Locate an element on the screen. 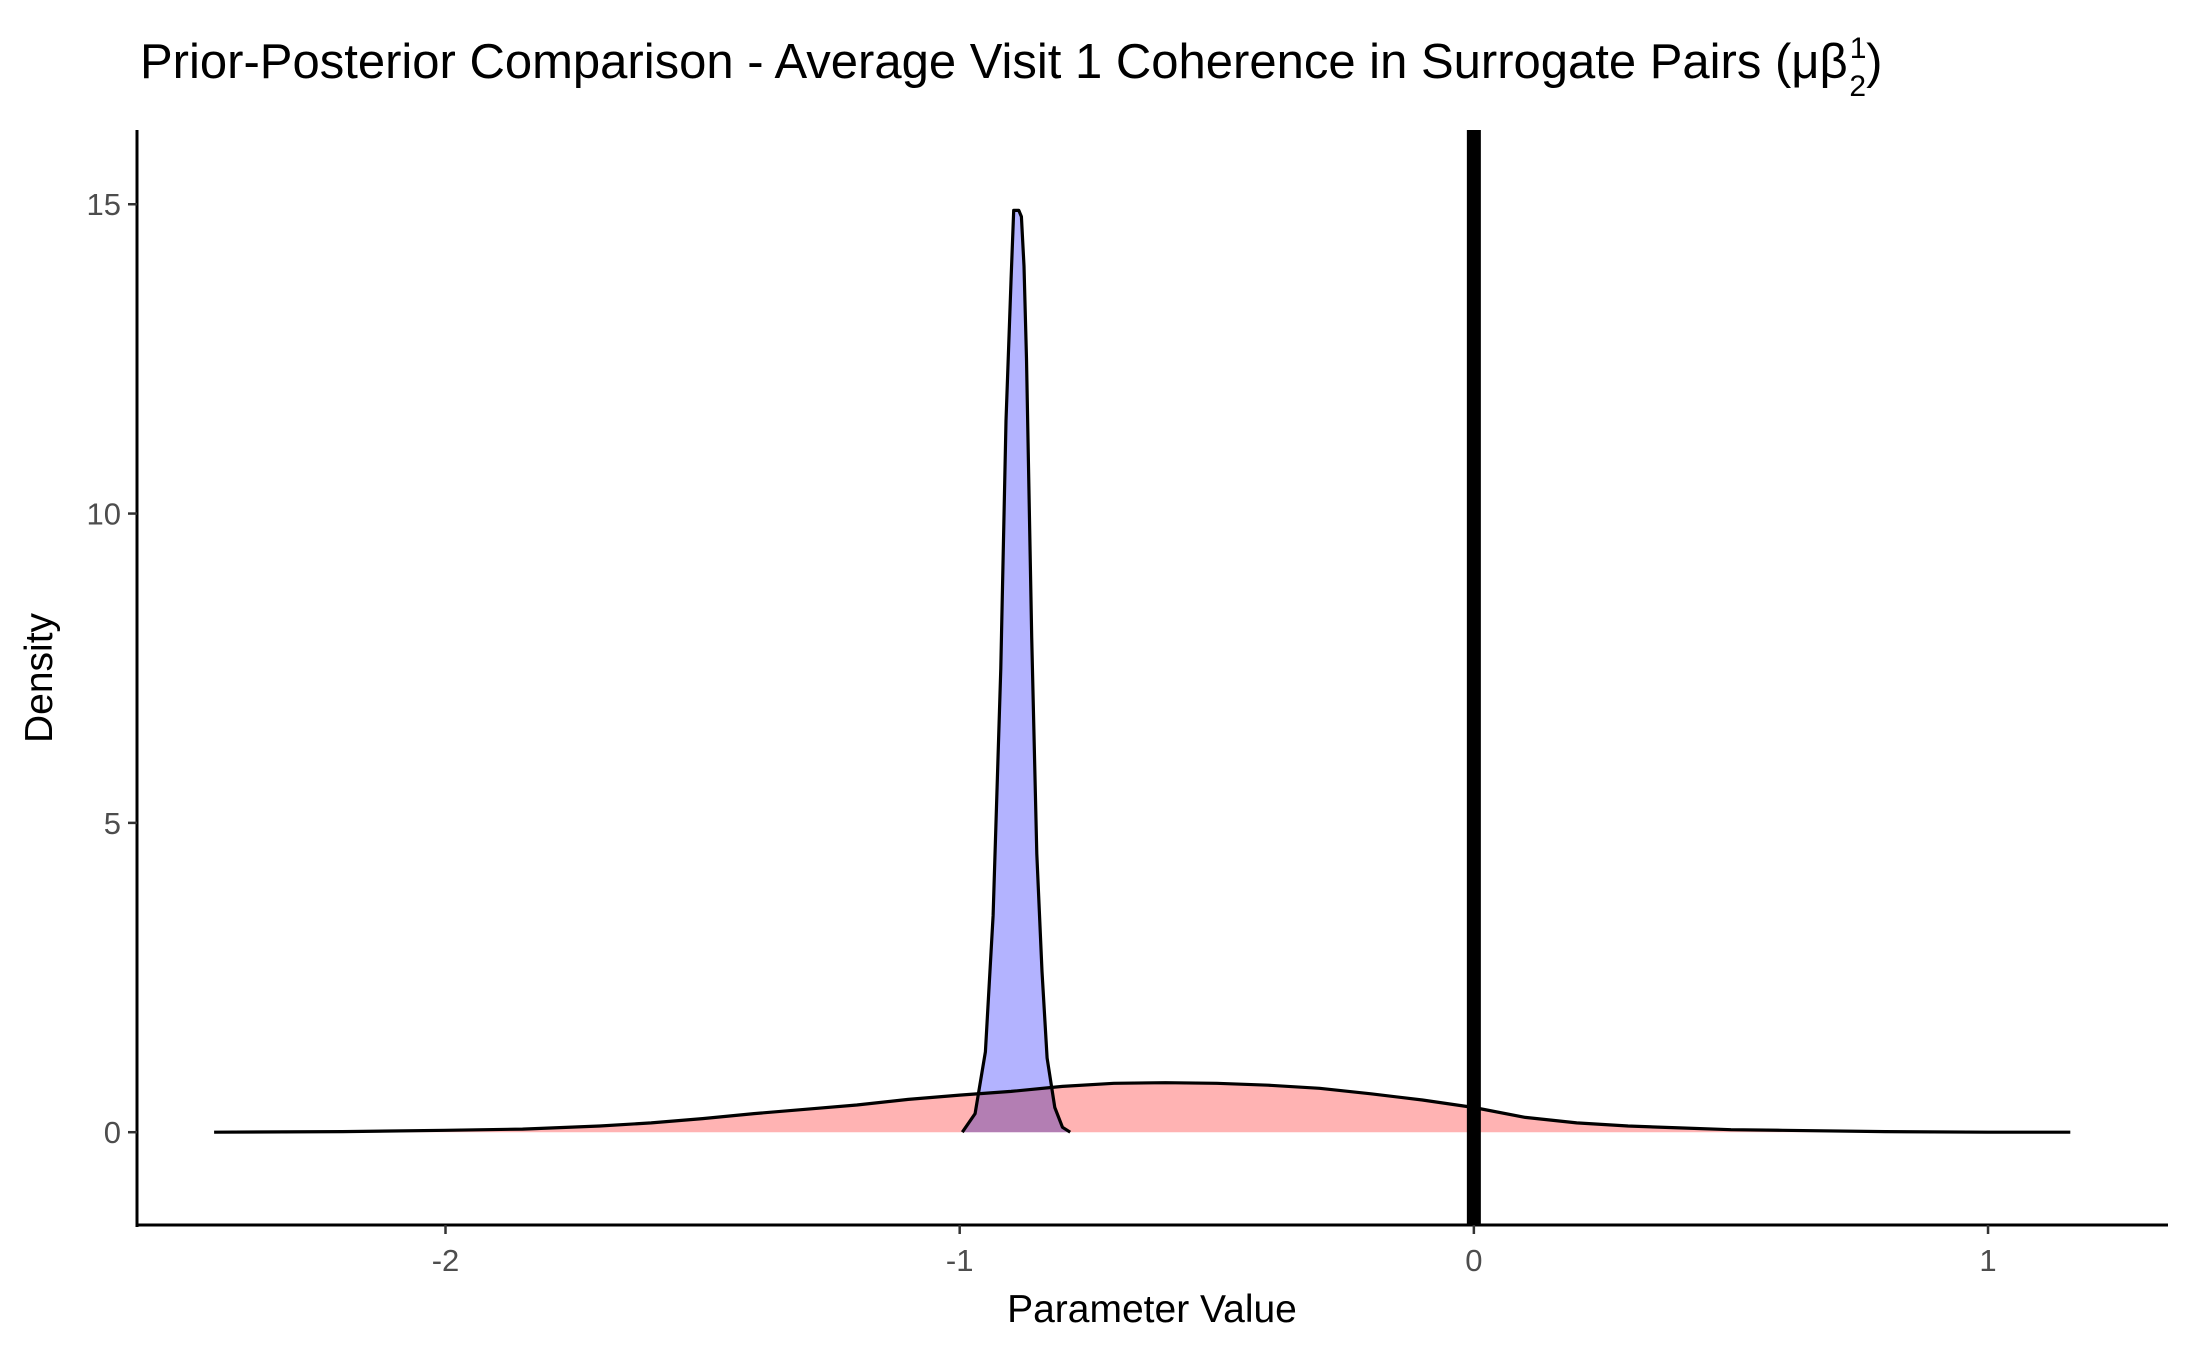  x-tick-label: -2 is located at coordinates (446, 1260).